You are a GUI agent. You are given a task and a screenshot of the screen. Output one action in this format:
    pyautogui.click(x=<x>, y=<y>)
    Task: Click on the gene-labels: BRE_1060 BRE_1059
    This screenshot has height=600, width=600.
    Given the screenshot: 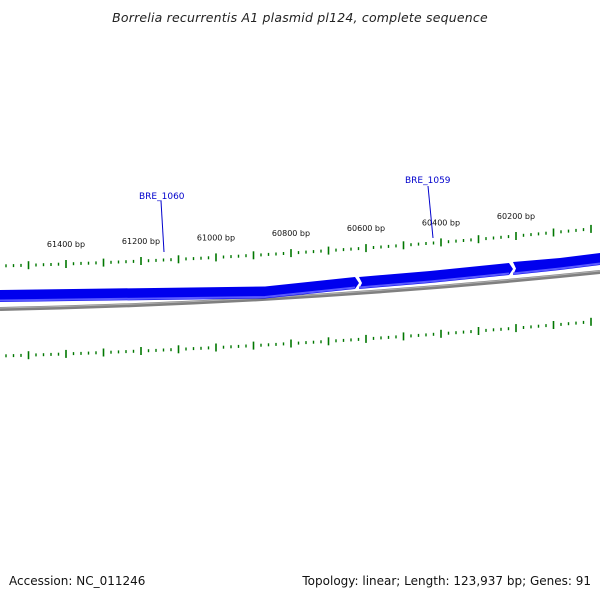 What is the action you would take?
    pyautogui.click(x=295, y=214)
    